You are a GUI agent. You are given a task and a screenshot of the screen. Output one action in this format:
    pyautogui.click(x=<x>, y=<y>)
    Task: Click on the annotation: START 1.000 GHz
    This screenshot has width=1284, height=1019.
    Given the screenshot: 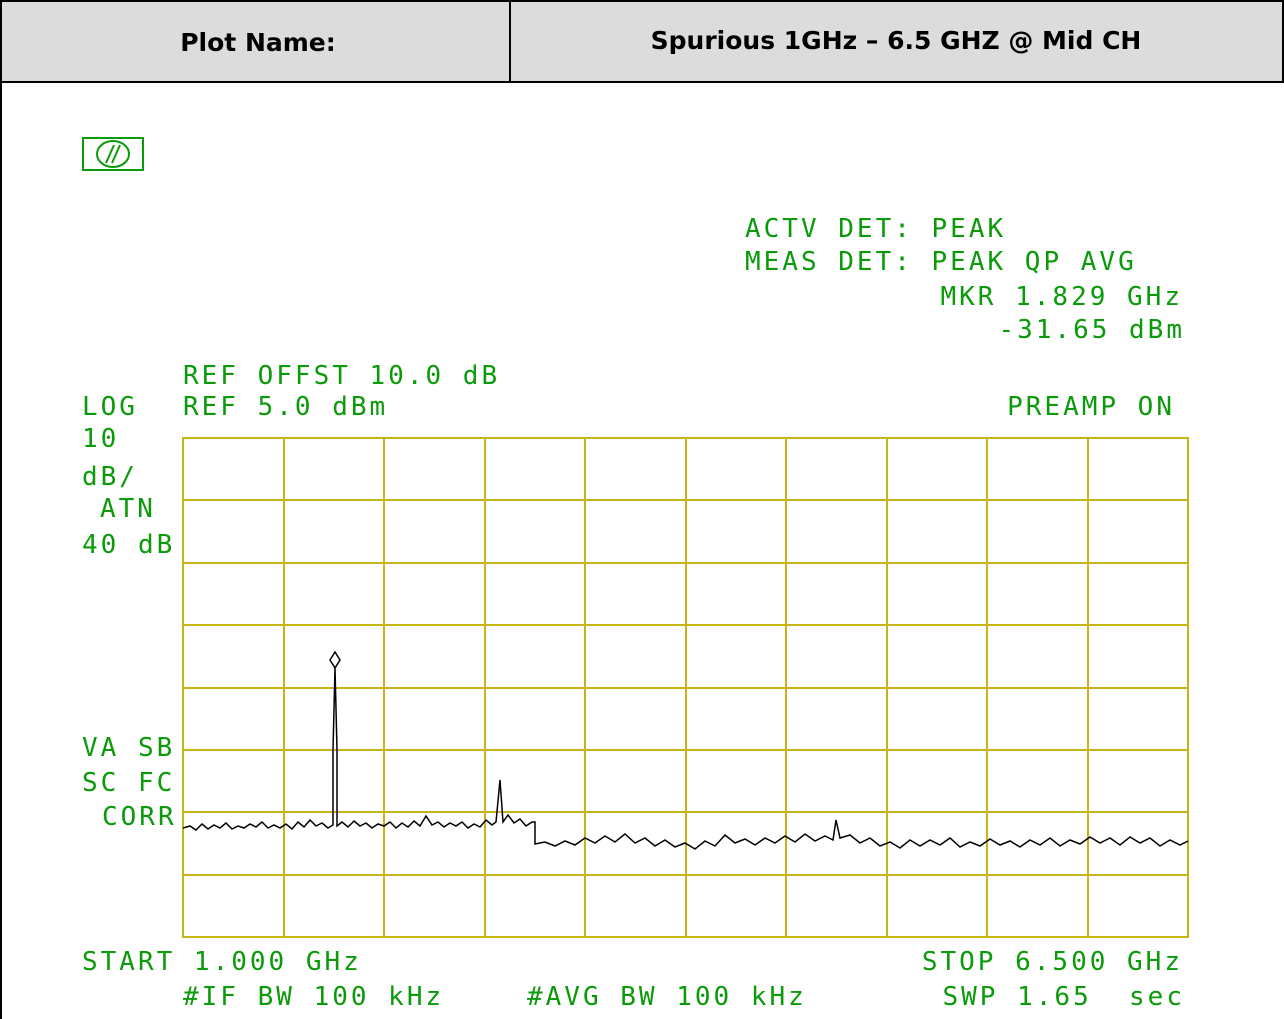 What is the action you would take?
    pyautogui.click(x=222, y=962)
    